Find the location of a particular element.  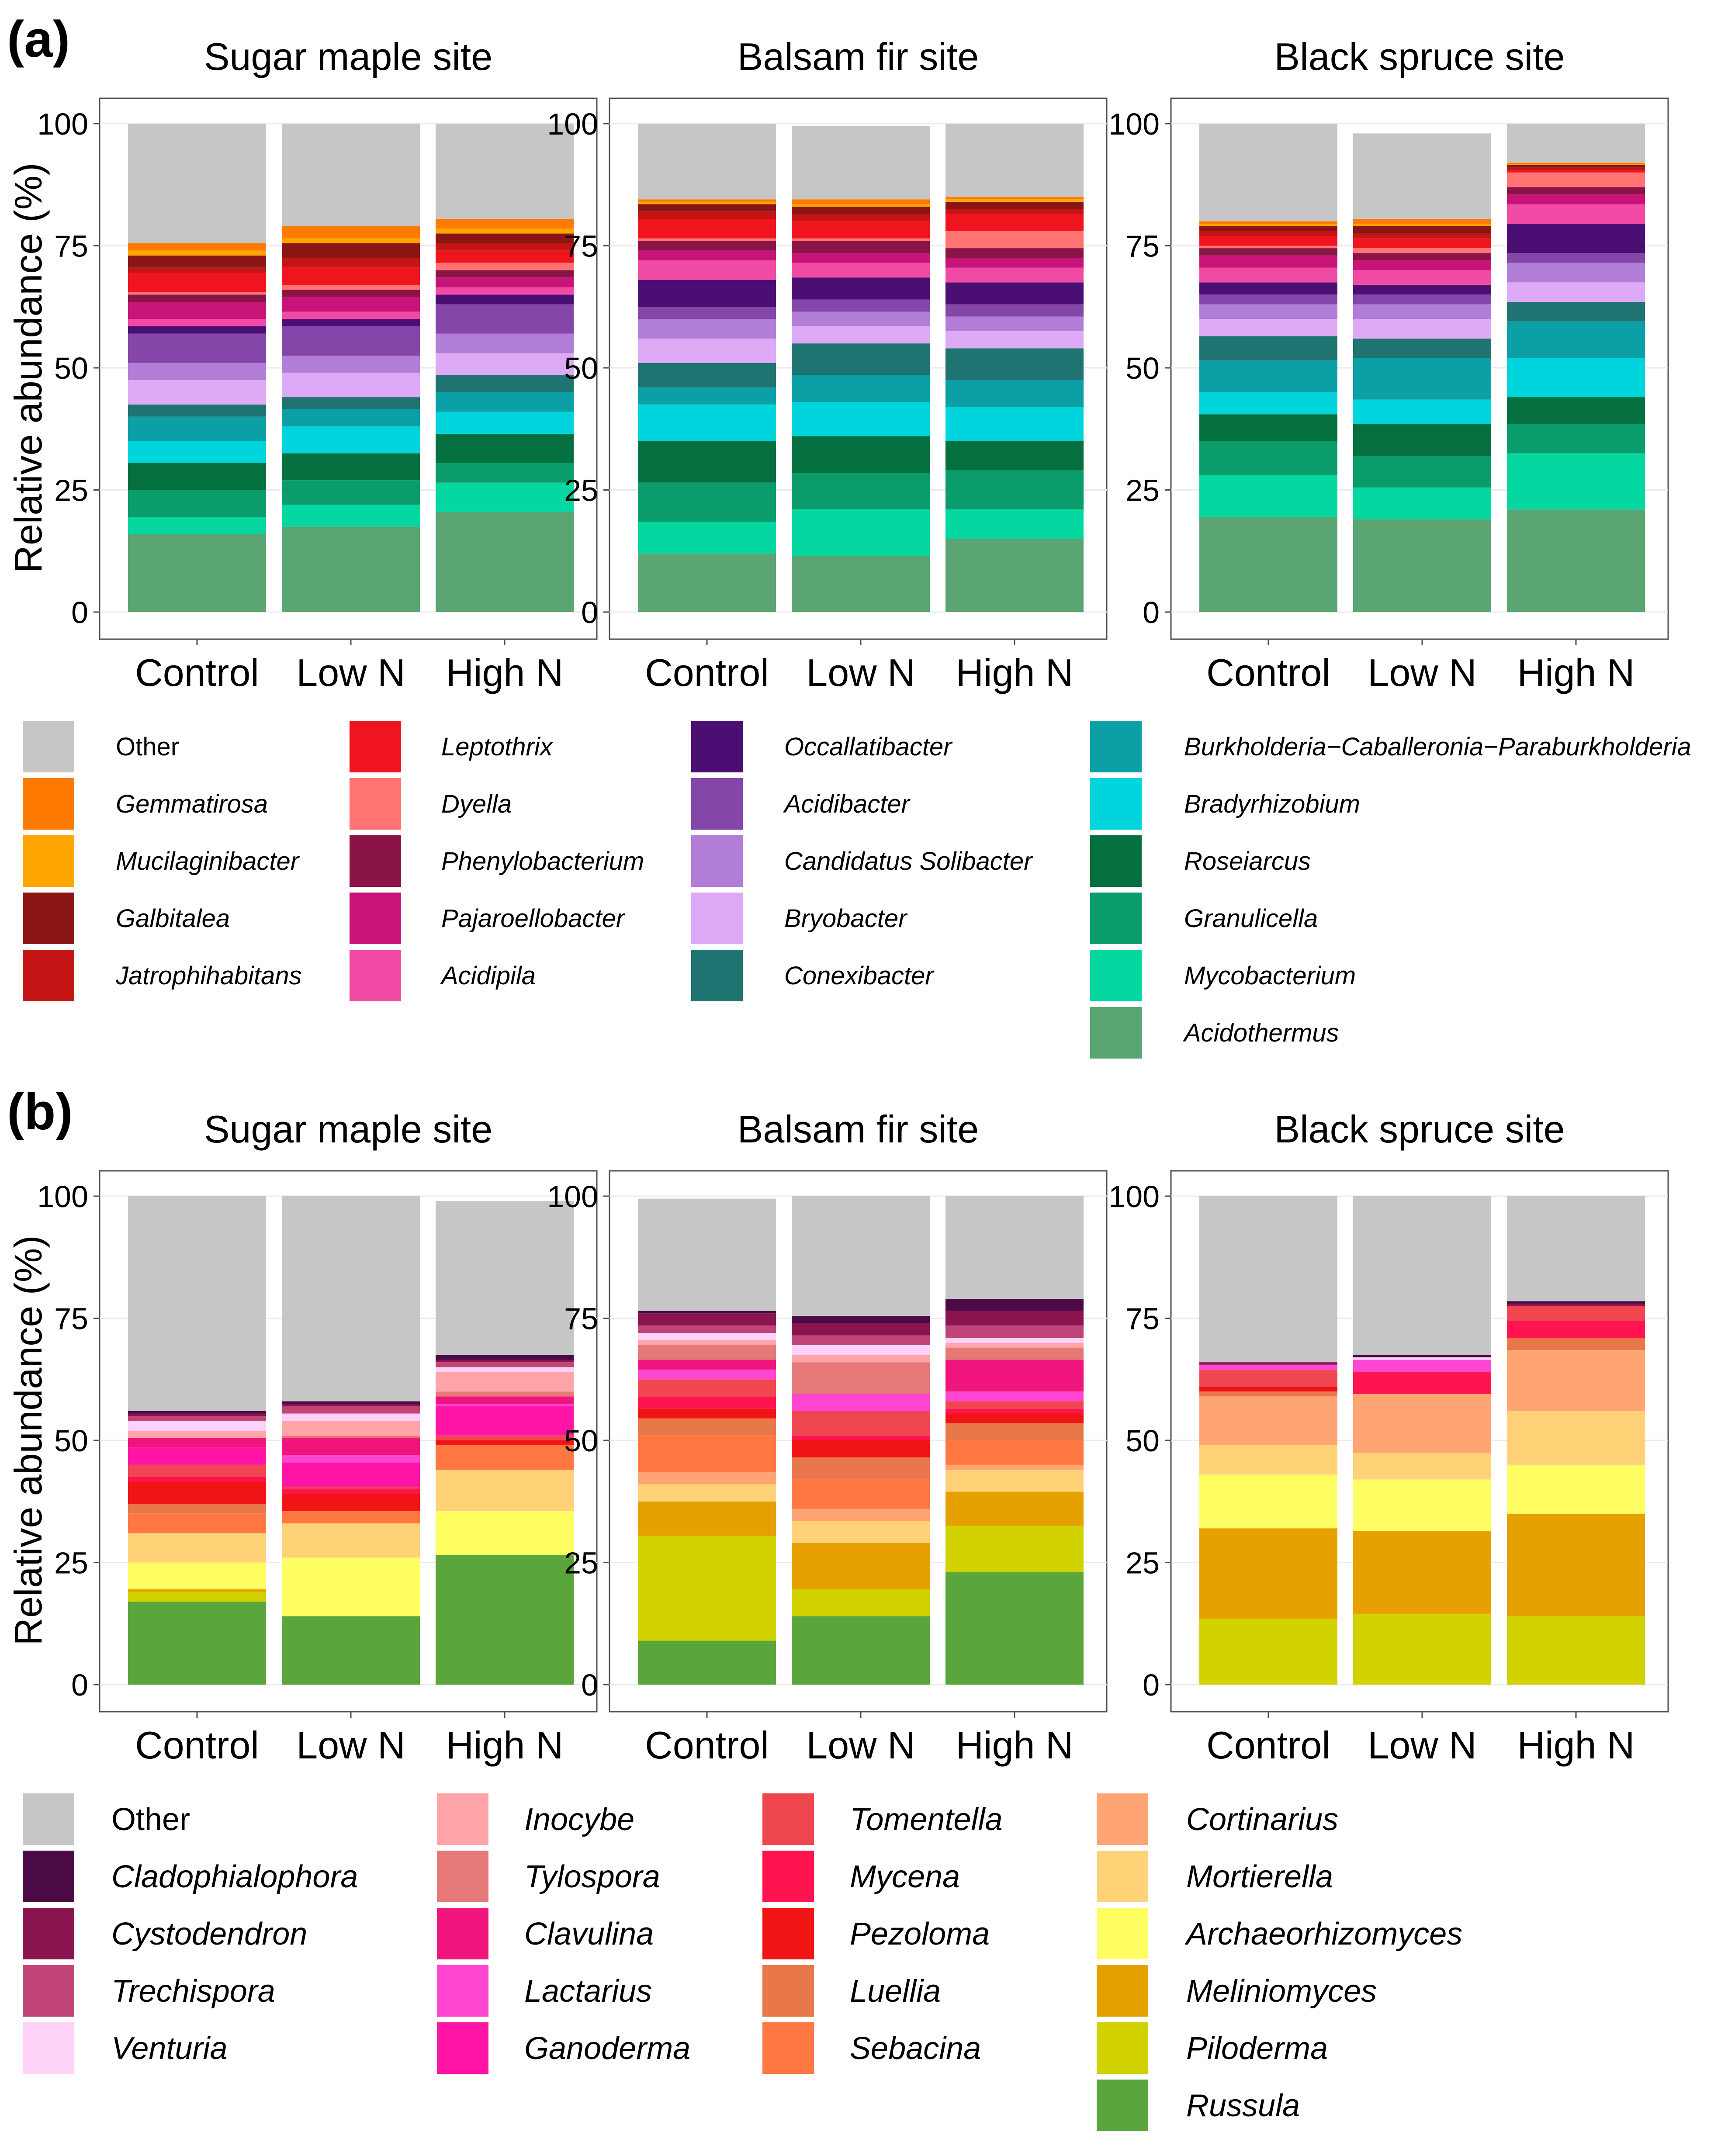

facet-title: Sugar maple site is located at coordinates (348, 56).